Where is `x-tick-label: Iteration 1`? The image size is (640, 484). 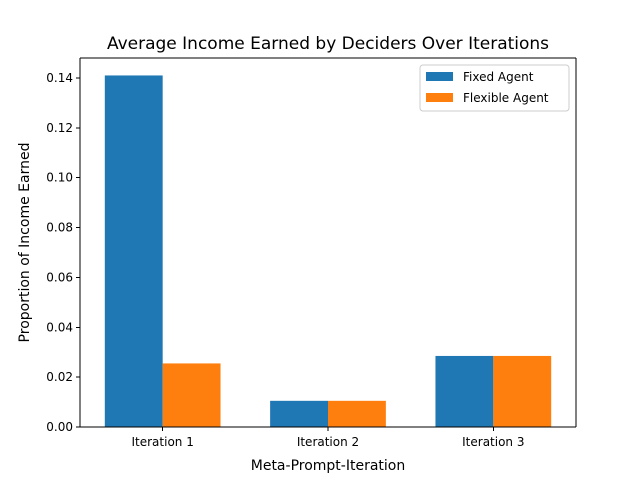 x-tick-label: Iteration 1 is located at coordinates (162, 442).